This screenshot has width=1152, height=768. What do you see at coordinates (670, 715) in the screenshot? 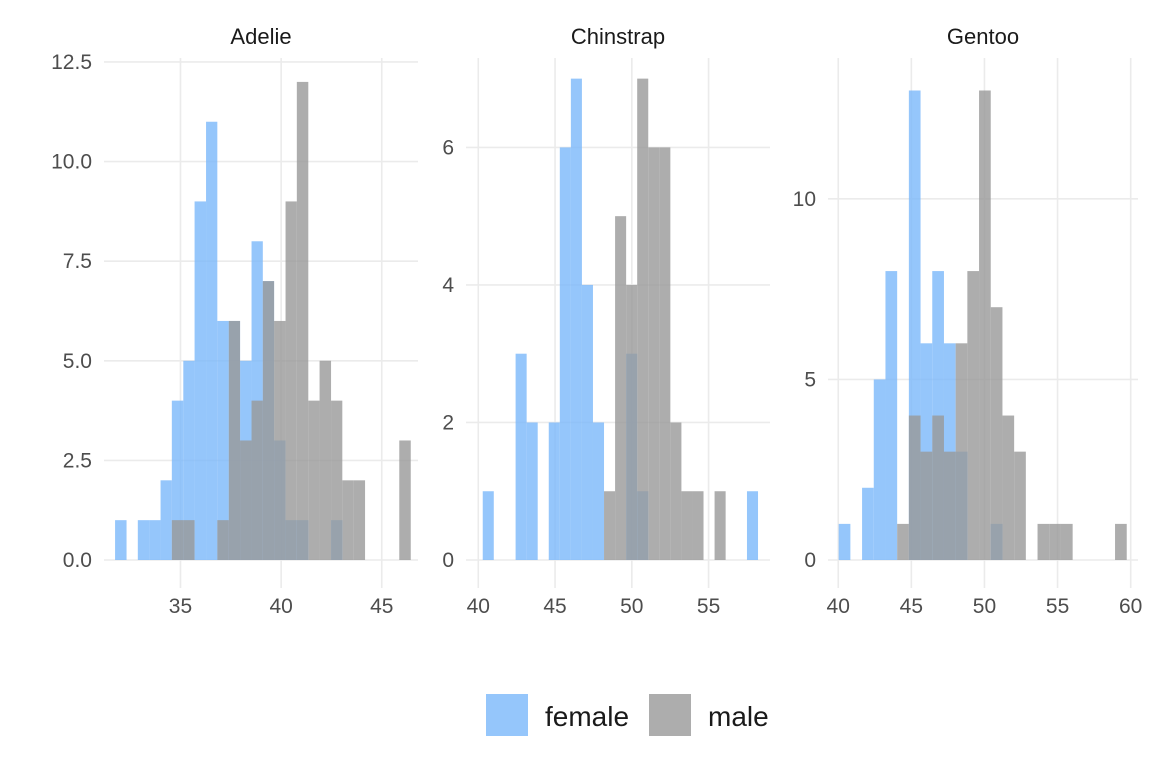
I see `legend-swatch-male` at bounding box center [670, 715].